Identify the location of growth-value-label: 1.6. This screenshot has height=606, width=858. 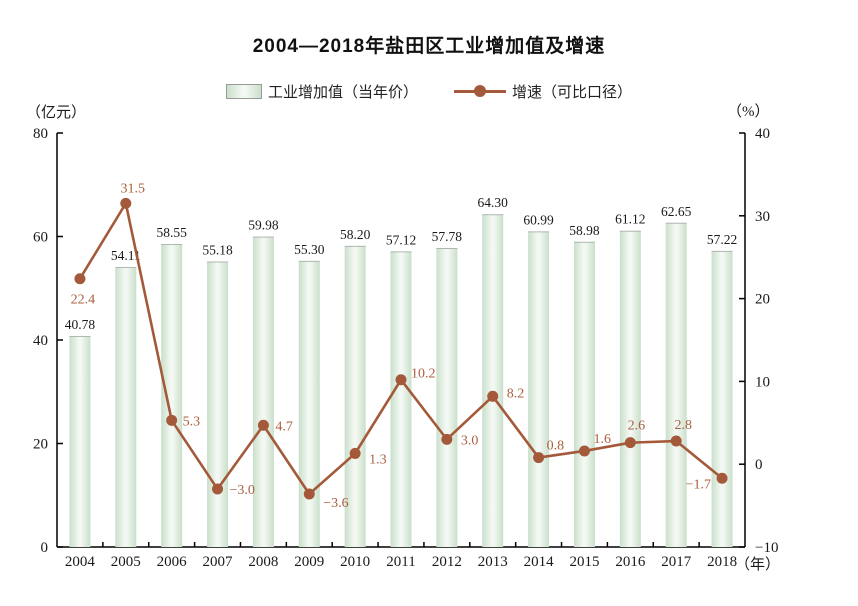
(602, 439).